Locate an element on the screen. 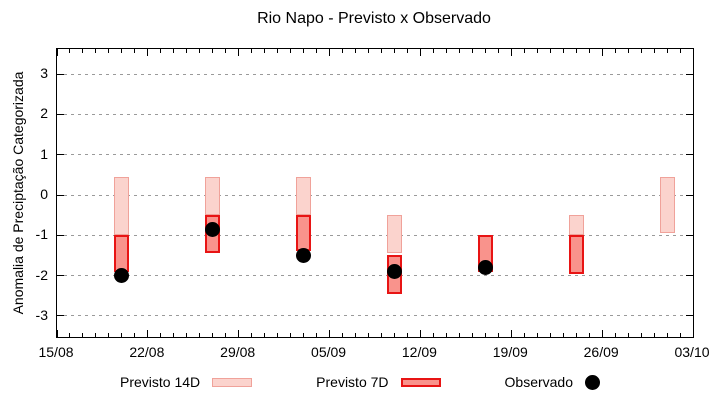 The height and width of the screenshot is (400, 720). legend-label-previsto-14d: Previsto 14D is located at coordinates (160, 382).